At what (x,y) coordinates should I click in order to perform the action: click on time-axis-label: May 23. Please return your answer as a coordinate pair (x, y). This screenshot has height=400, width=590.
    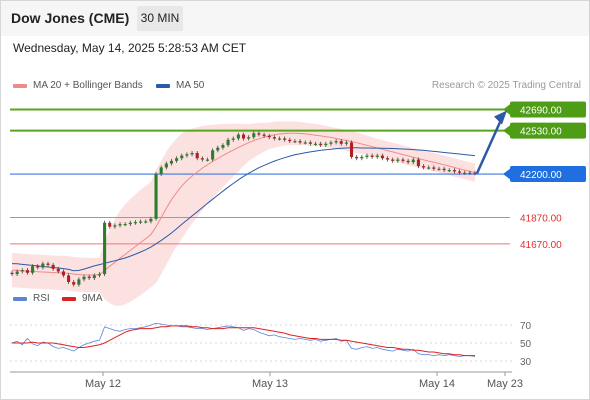
    Looking at the image, I should click on (505, 384).